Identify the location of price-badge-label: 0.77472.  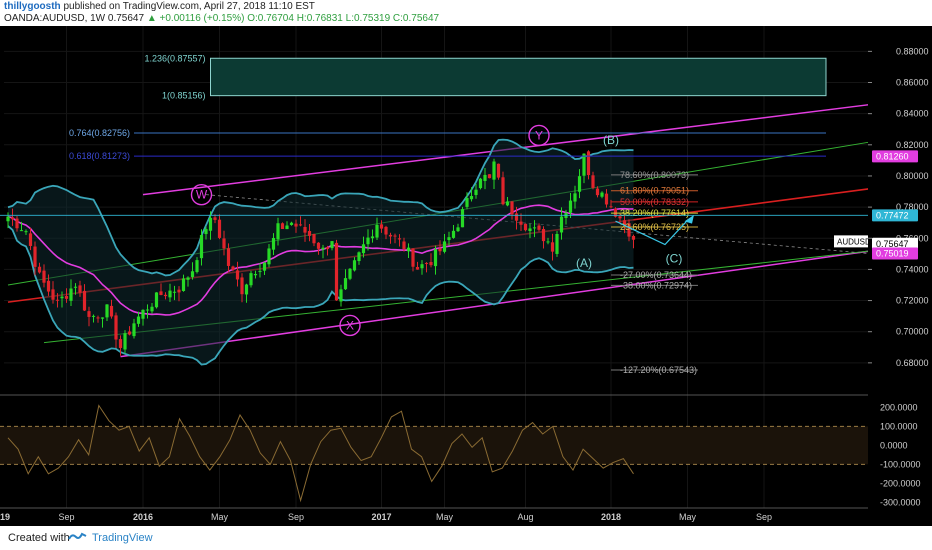
(892, 215).